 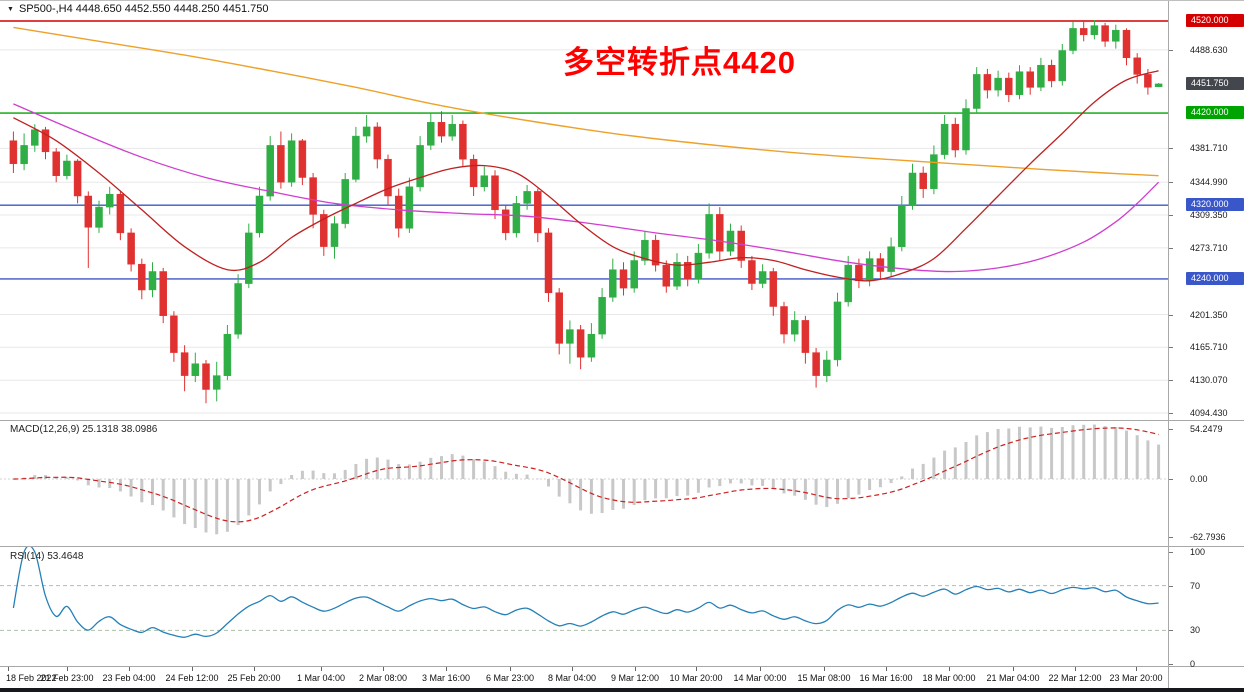 What do you see at coordinates (1198, 552) in the screenshot?
I see `price-axis-label: 100` at bounding box center [1198, 552].